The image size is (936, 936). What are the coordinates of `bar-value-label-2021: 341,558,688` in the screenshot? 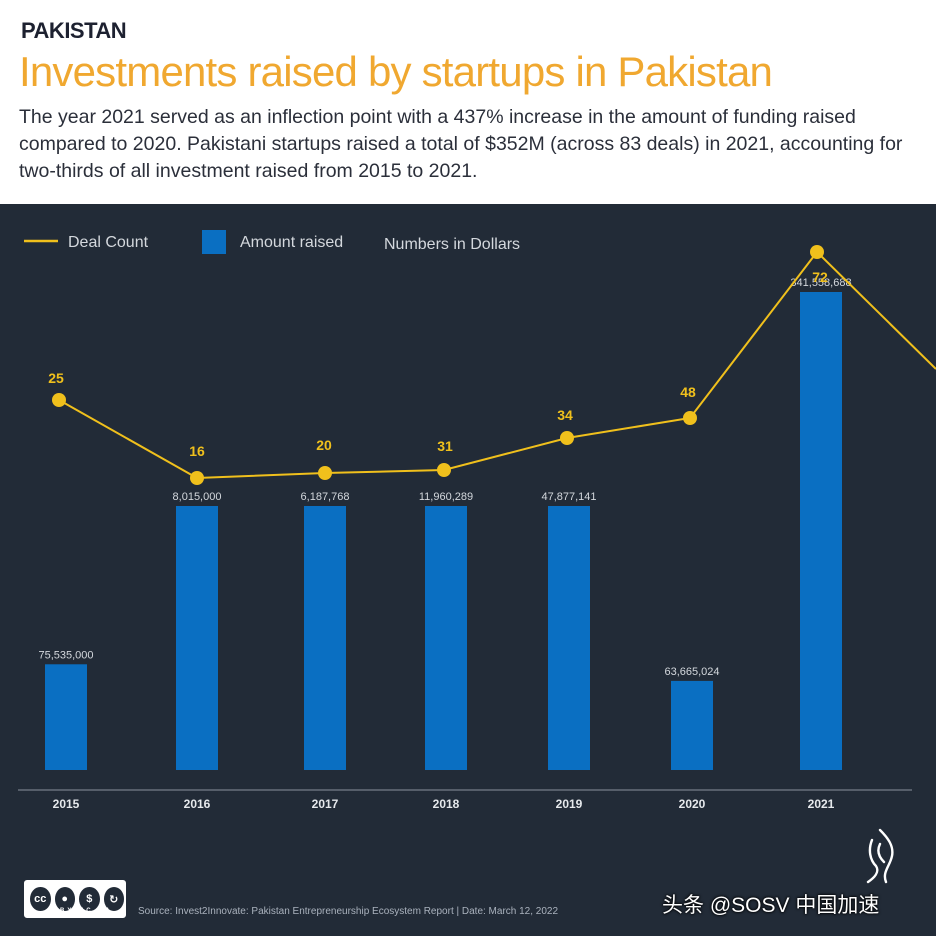 It's located at (820, 283).